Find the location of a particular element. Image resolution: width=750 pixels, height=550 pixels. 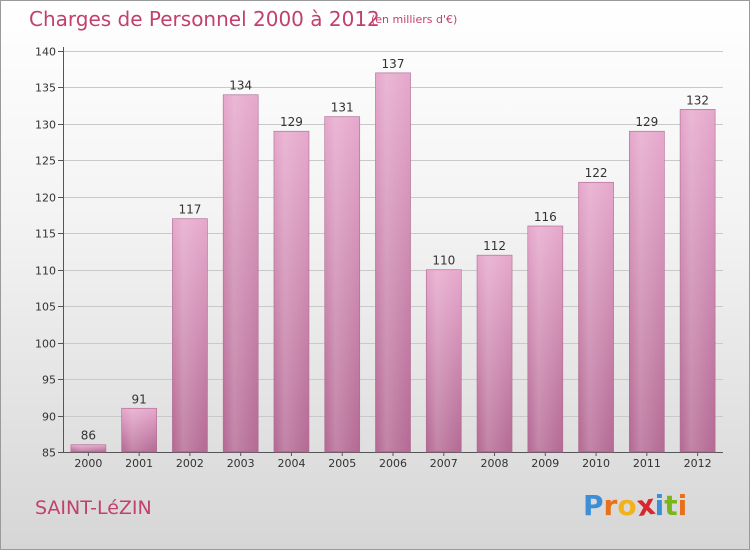

y-tick-label: 90 is located at coordinates (49, 417).